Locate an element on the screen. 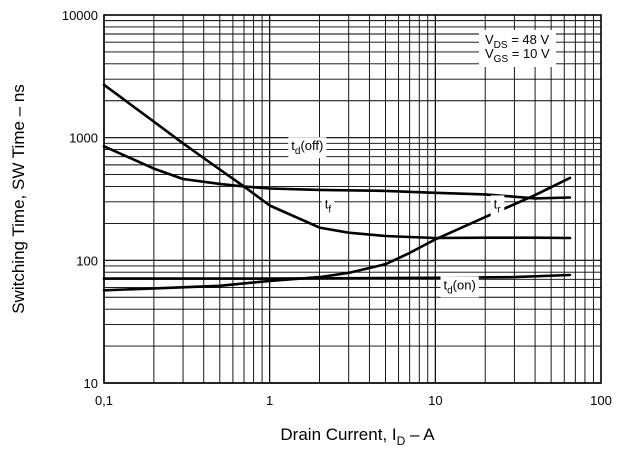 The height and width of the screenshot is (449, 631). condition-line: VDS = 48 V is located at coordinates (517, 41).